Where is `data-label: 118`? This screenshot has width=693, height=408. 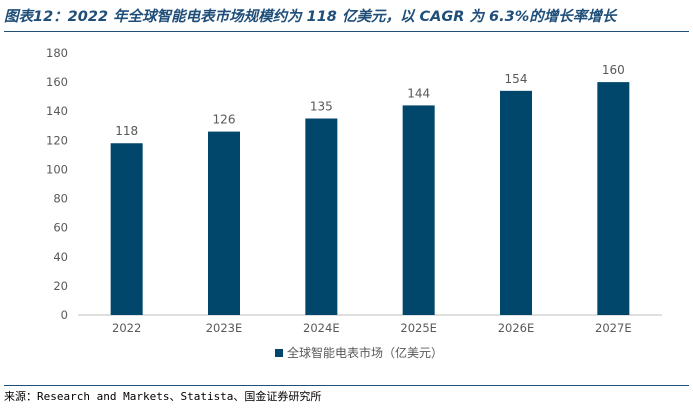
data-label: 118 is located at coordinates (126, 131).